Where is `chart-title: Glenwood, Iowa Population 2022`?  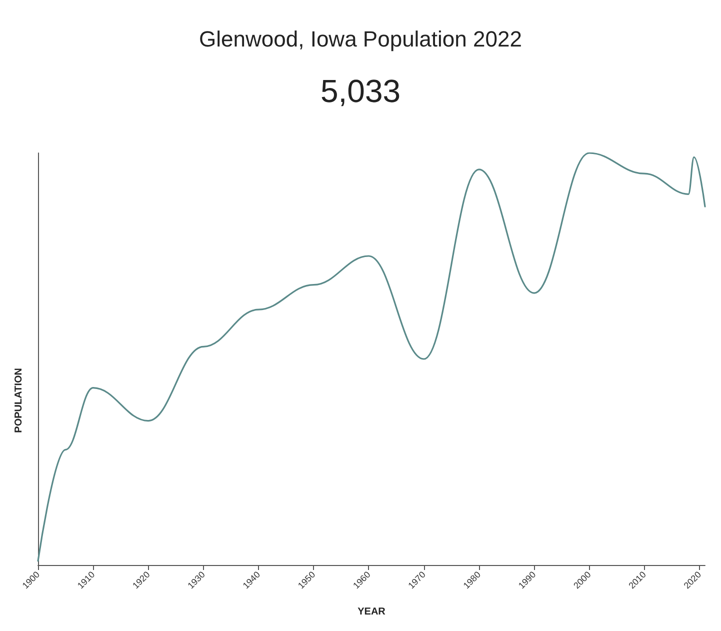 chart-title: Glenwood, Iowa Population 2022 is located at coordinates (360, 39).